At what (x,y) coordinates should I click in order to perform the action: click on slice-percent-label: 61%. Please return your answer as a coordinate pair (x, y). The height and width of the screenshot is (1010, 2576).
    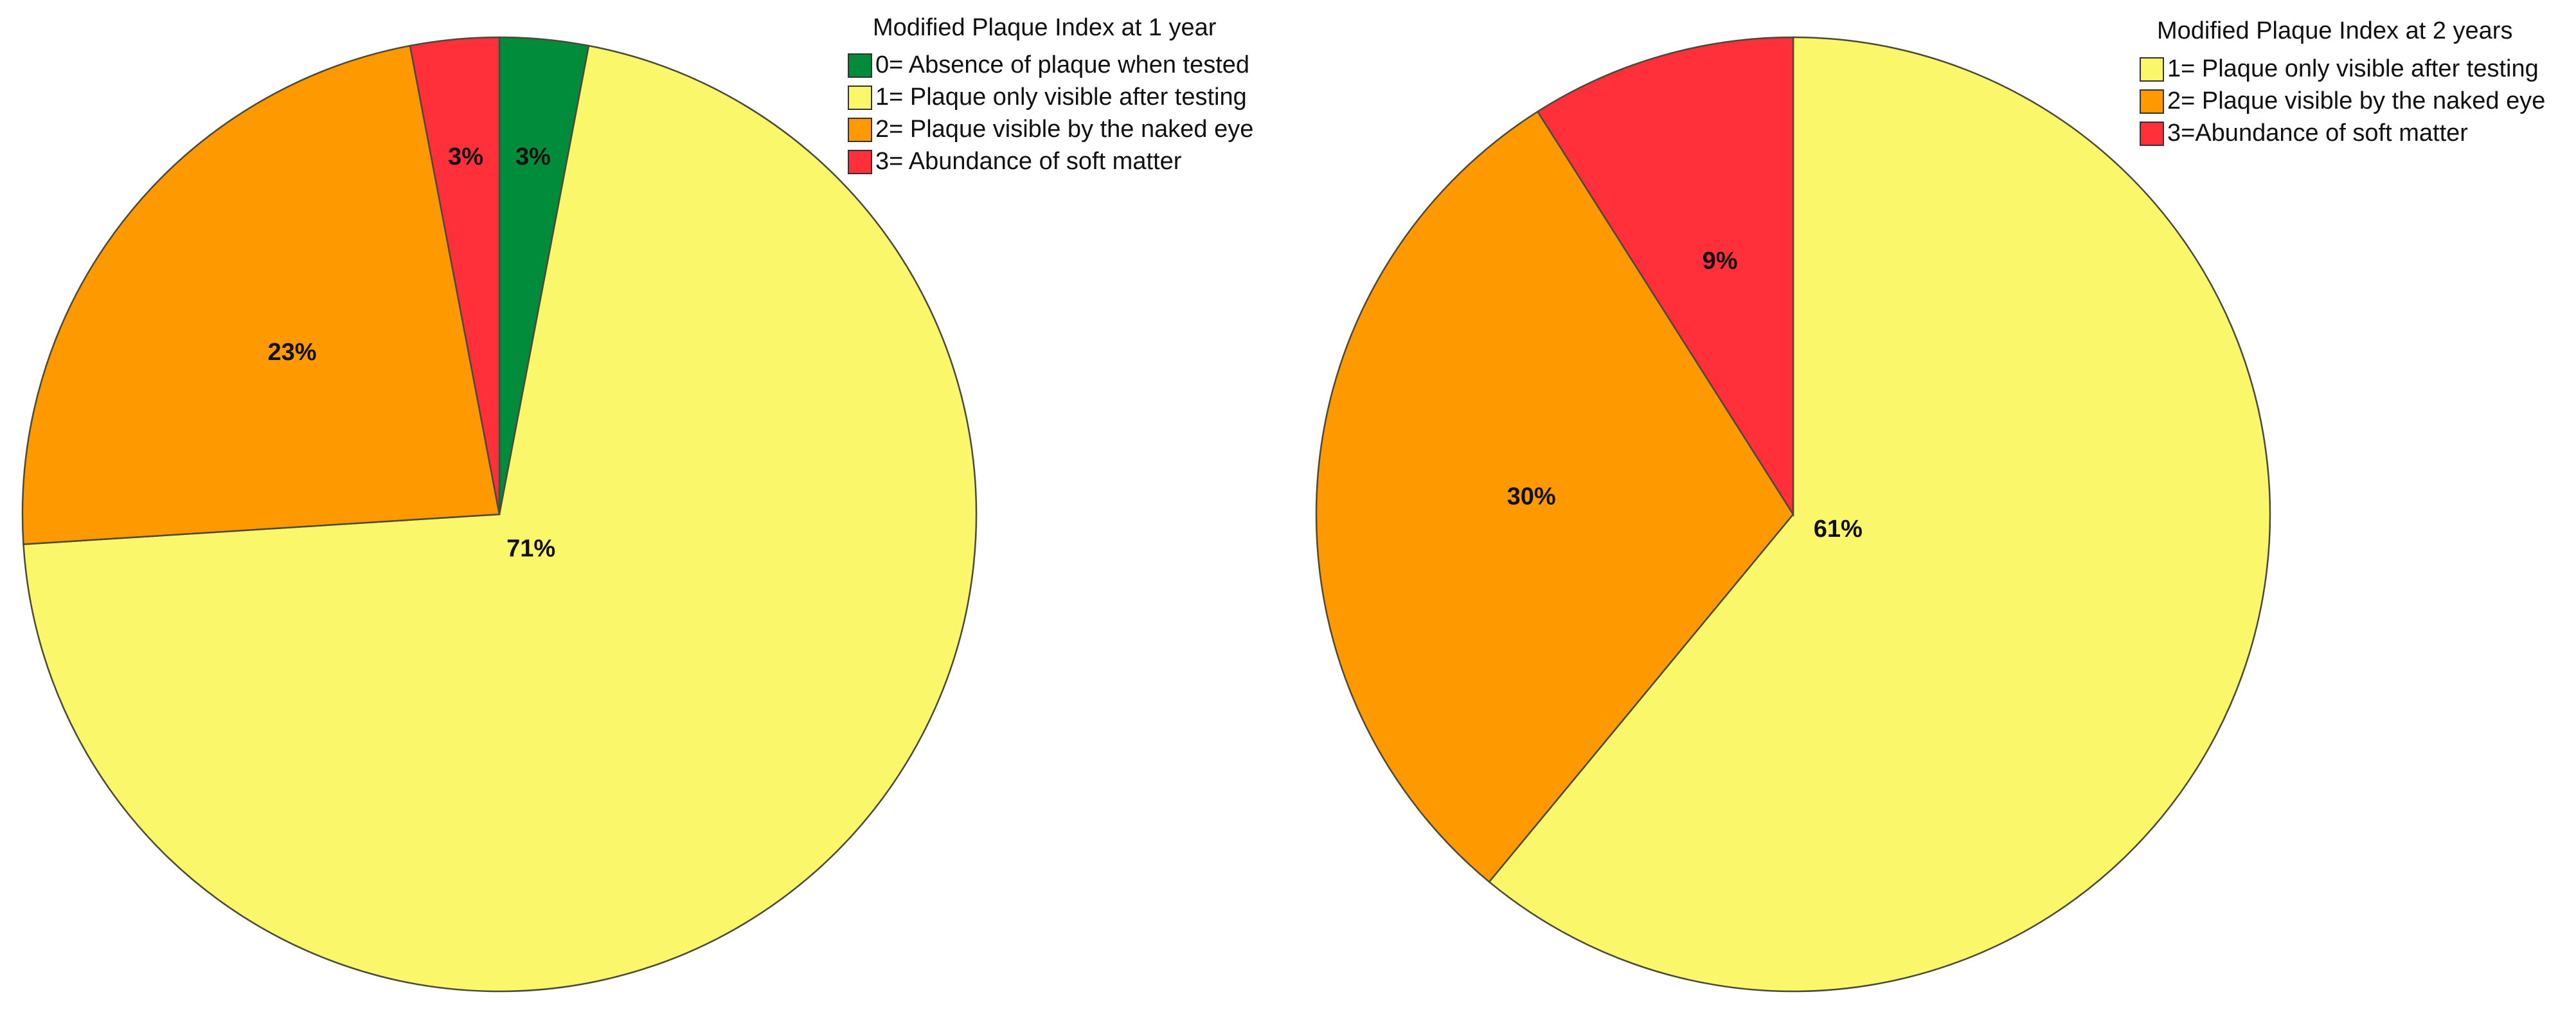
    Looking at the image, I should click on (1838, 529).